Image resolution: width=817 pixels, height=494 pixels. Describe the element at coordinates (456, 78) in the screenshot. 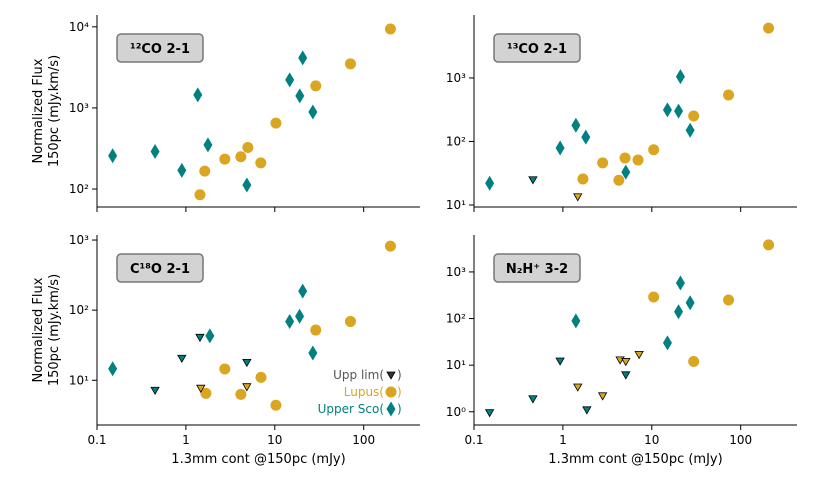

I see `y-tick-label: 10³` at that location.